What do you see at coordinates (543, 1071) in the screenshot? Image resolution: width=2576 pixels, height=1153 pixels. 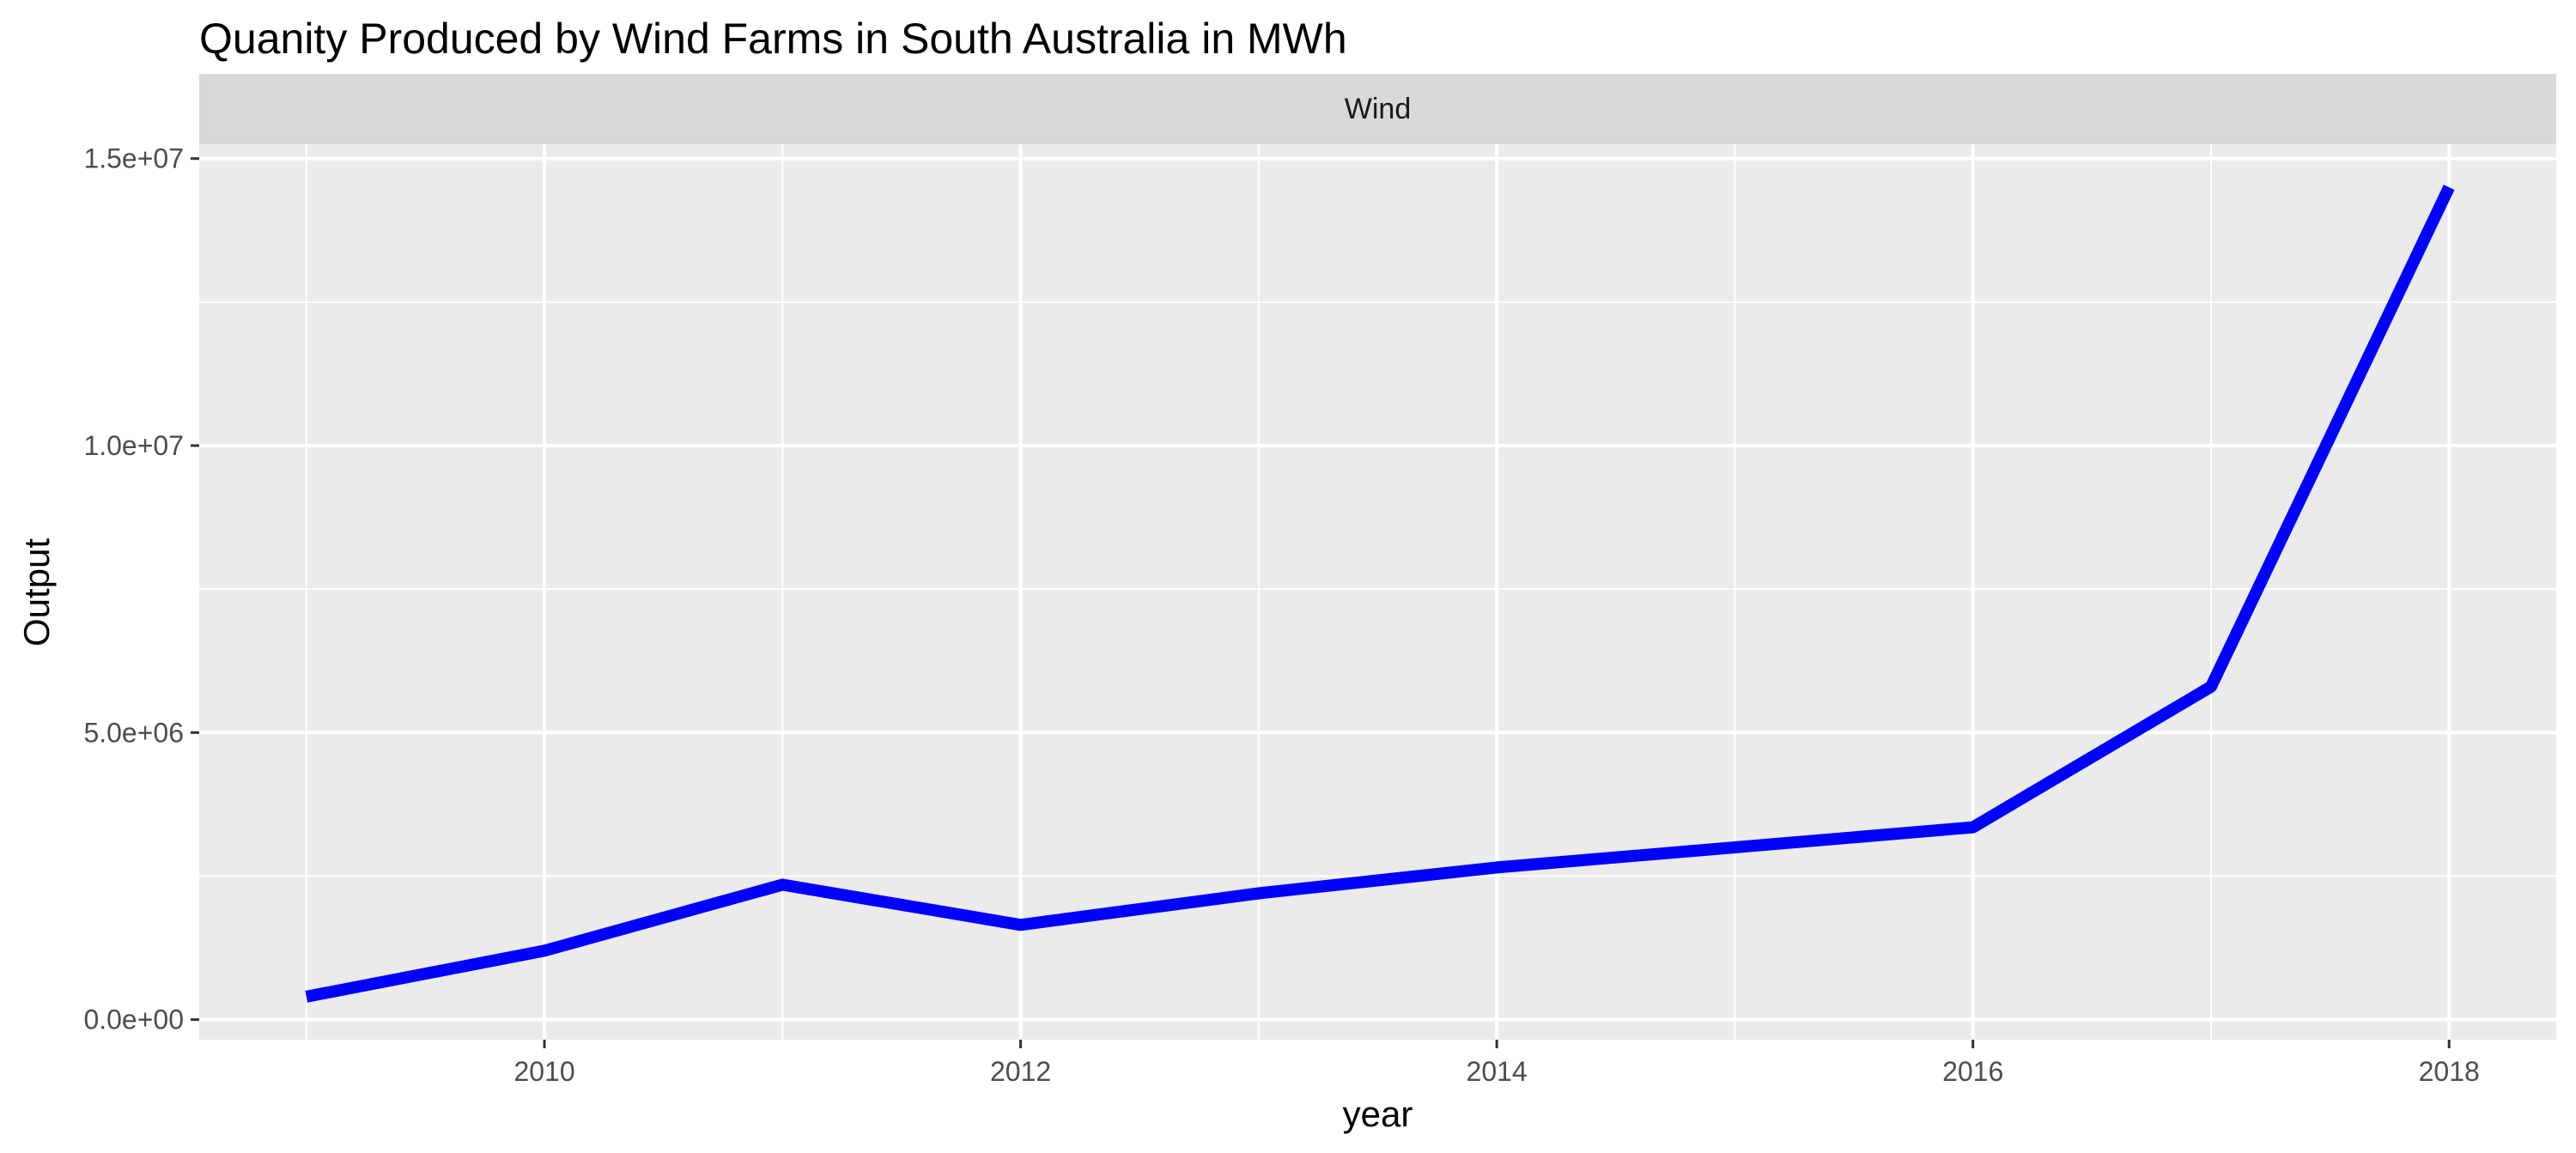 I see `x-tick-label: 2010` at bounding box center [543, 1071].